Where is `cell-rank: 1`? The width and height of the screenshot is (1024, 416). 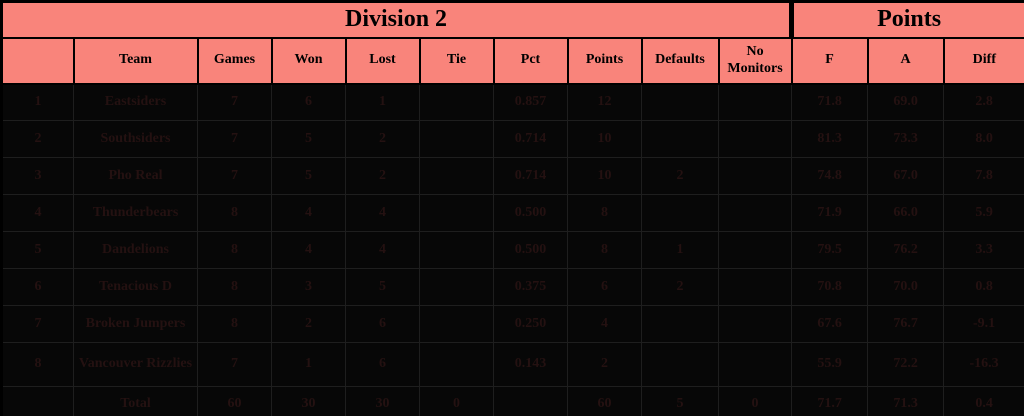 cell-rank: 1 is located at coordinates (37, 102).